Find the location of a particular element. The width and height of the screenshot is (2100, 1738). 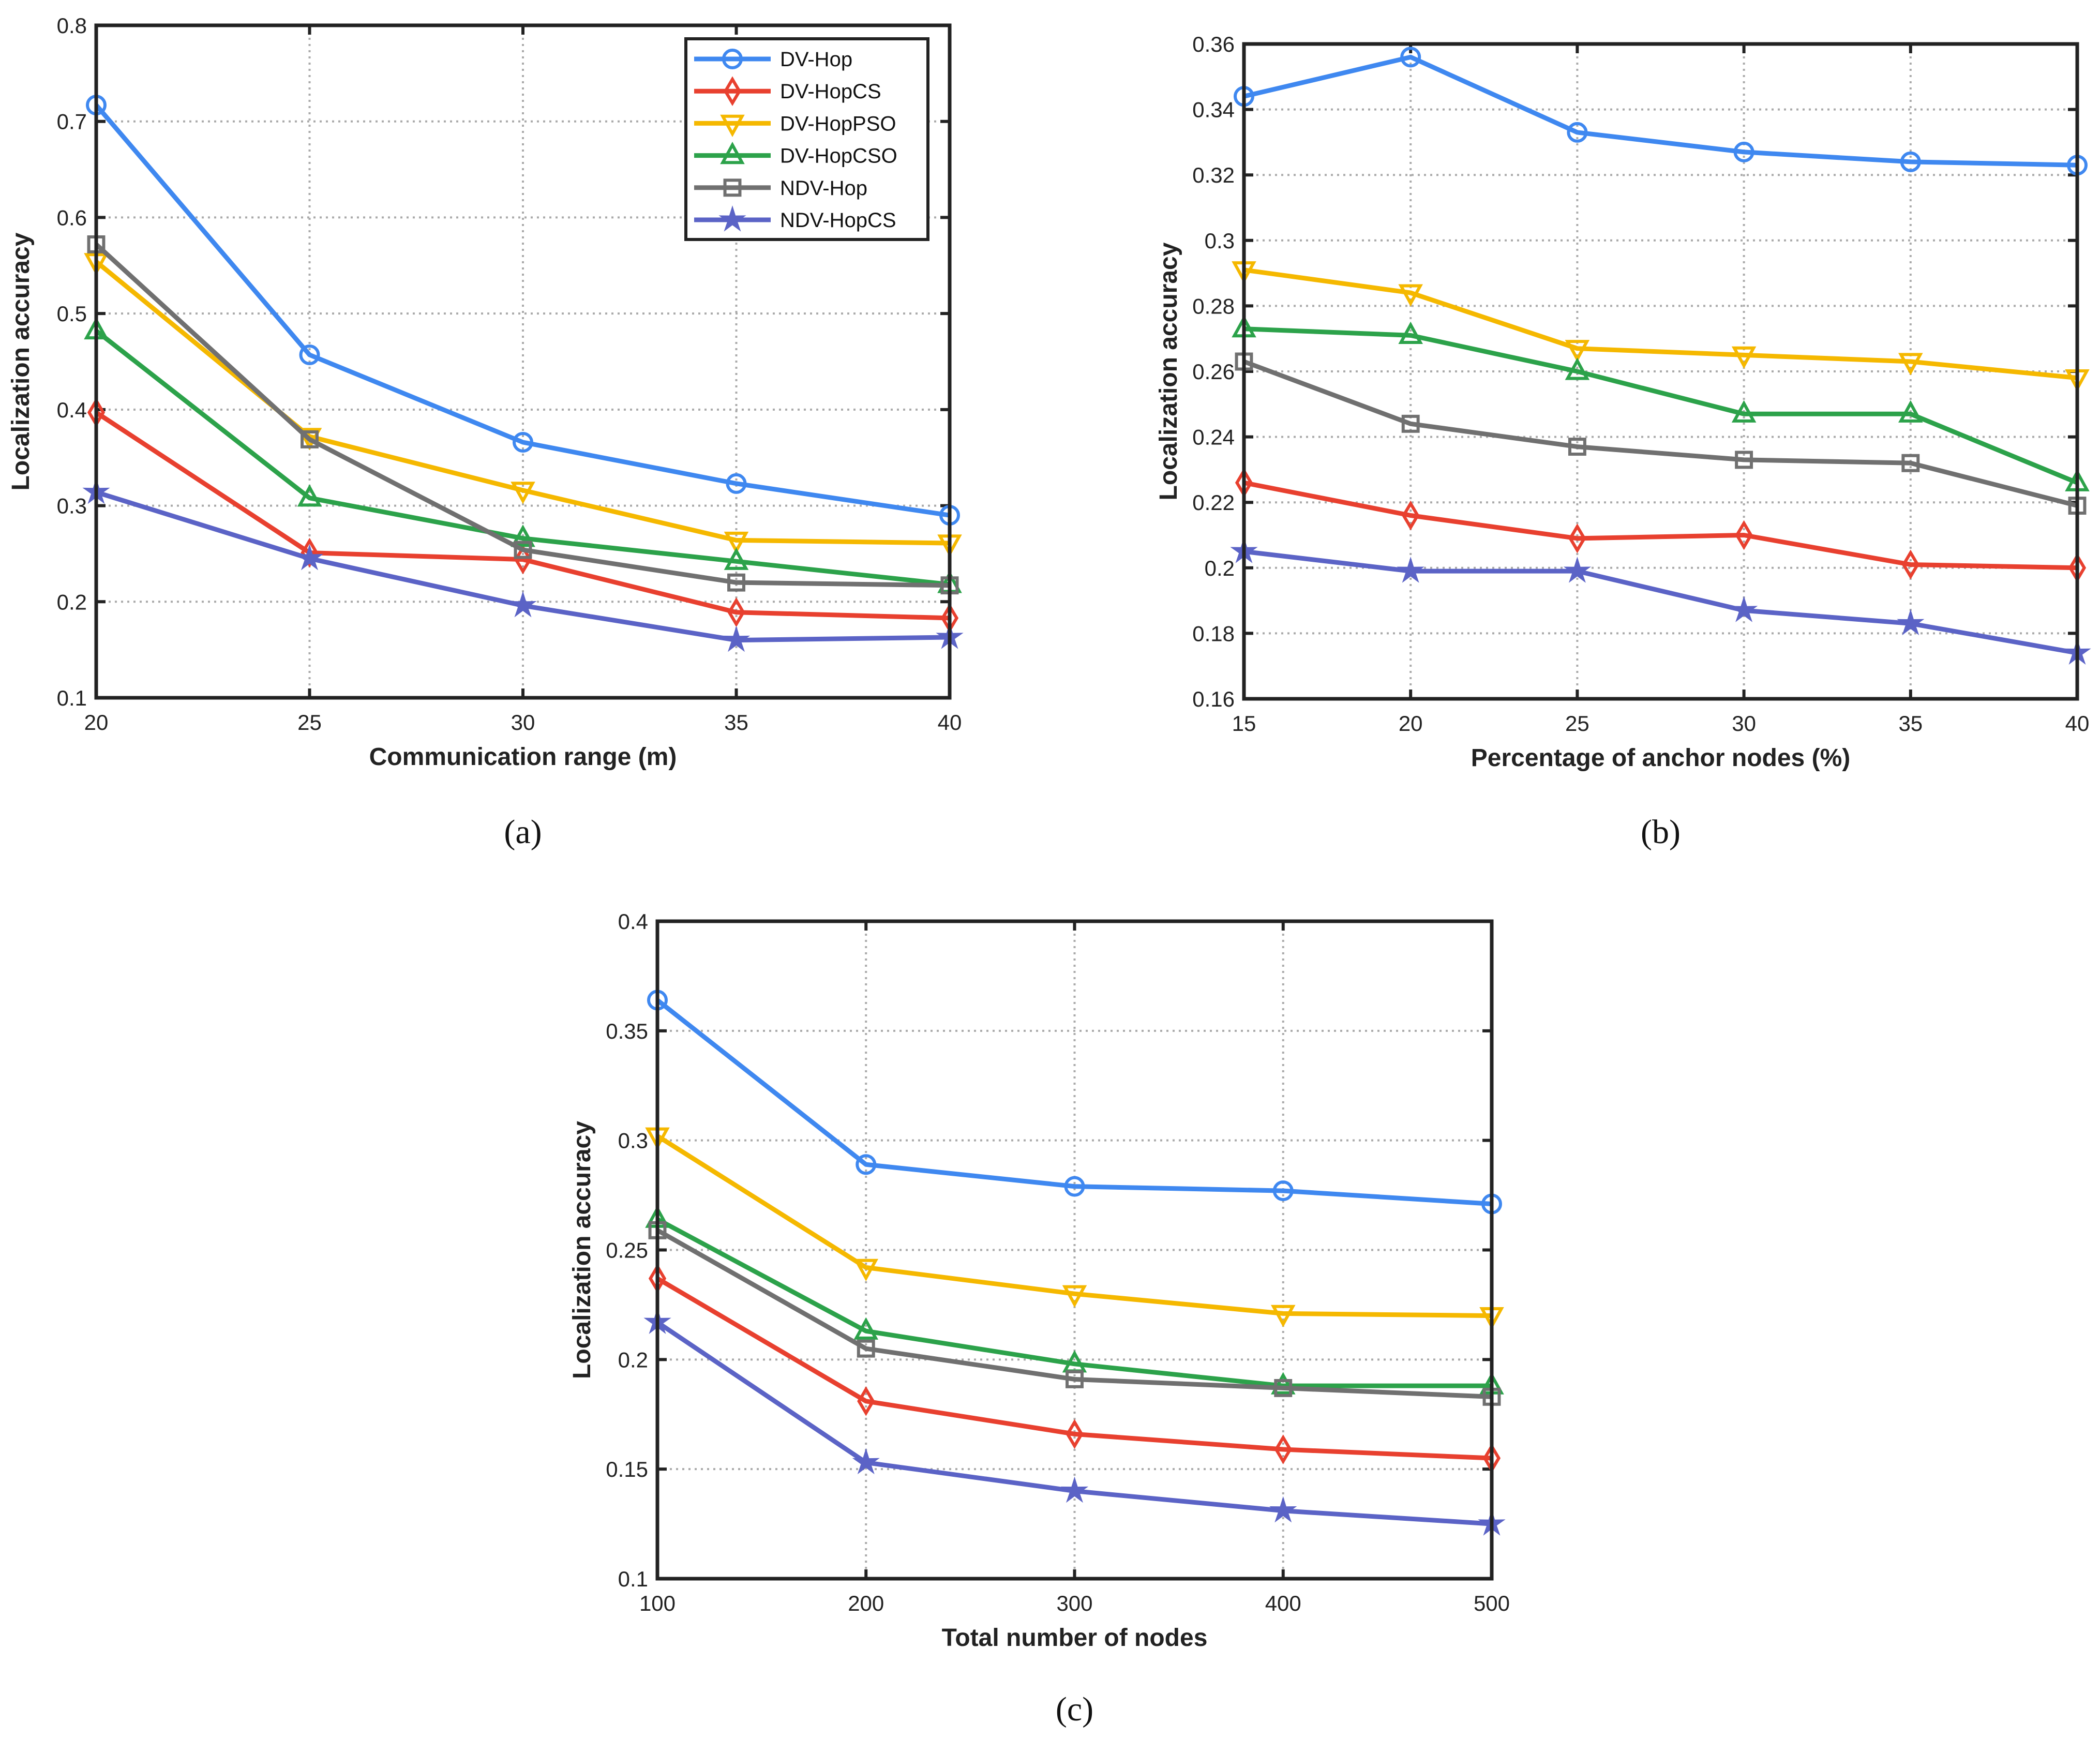

legend-label: DV-HopCS is located at coordinates (831, 92).